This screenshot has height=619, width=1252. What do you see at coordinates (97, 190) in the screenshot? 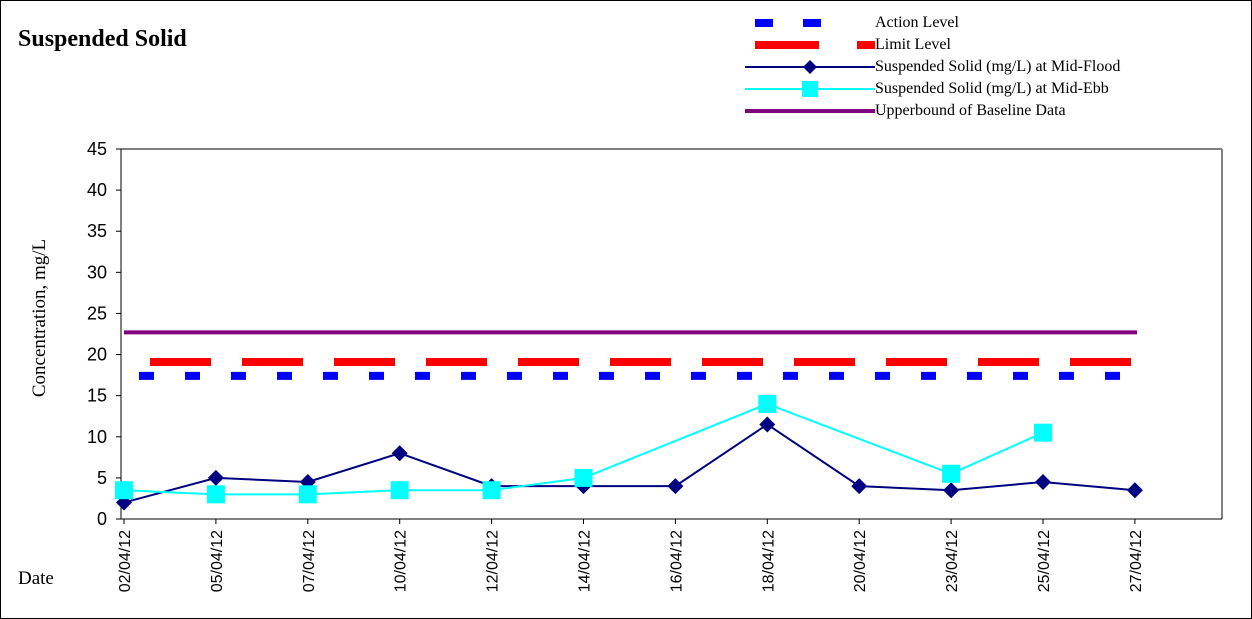
I see `y-tick-label: 40` at bounding box center [97, 190].